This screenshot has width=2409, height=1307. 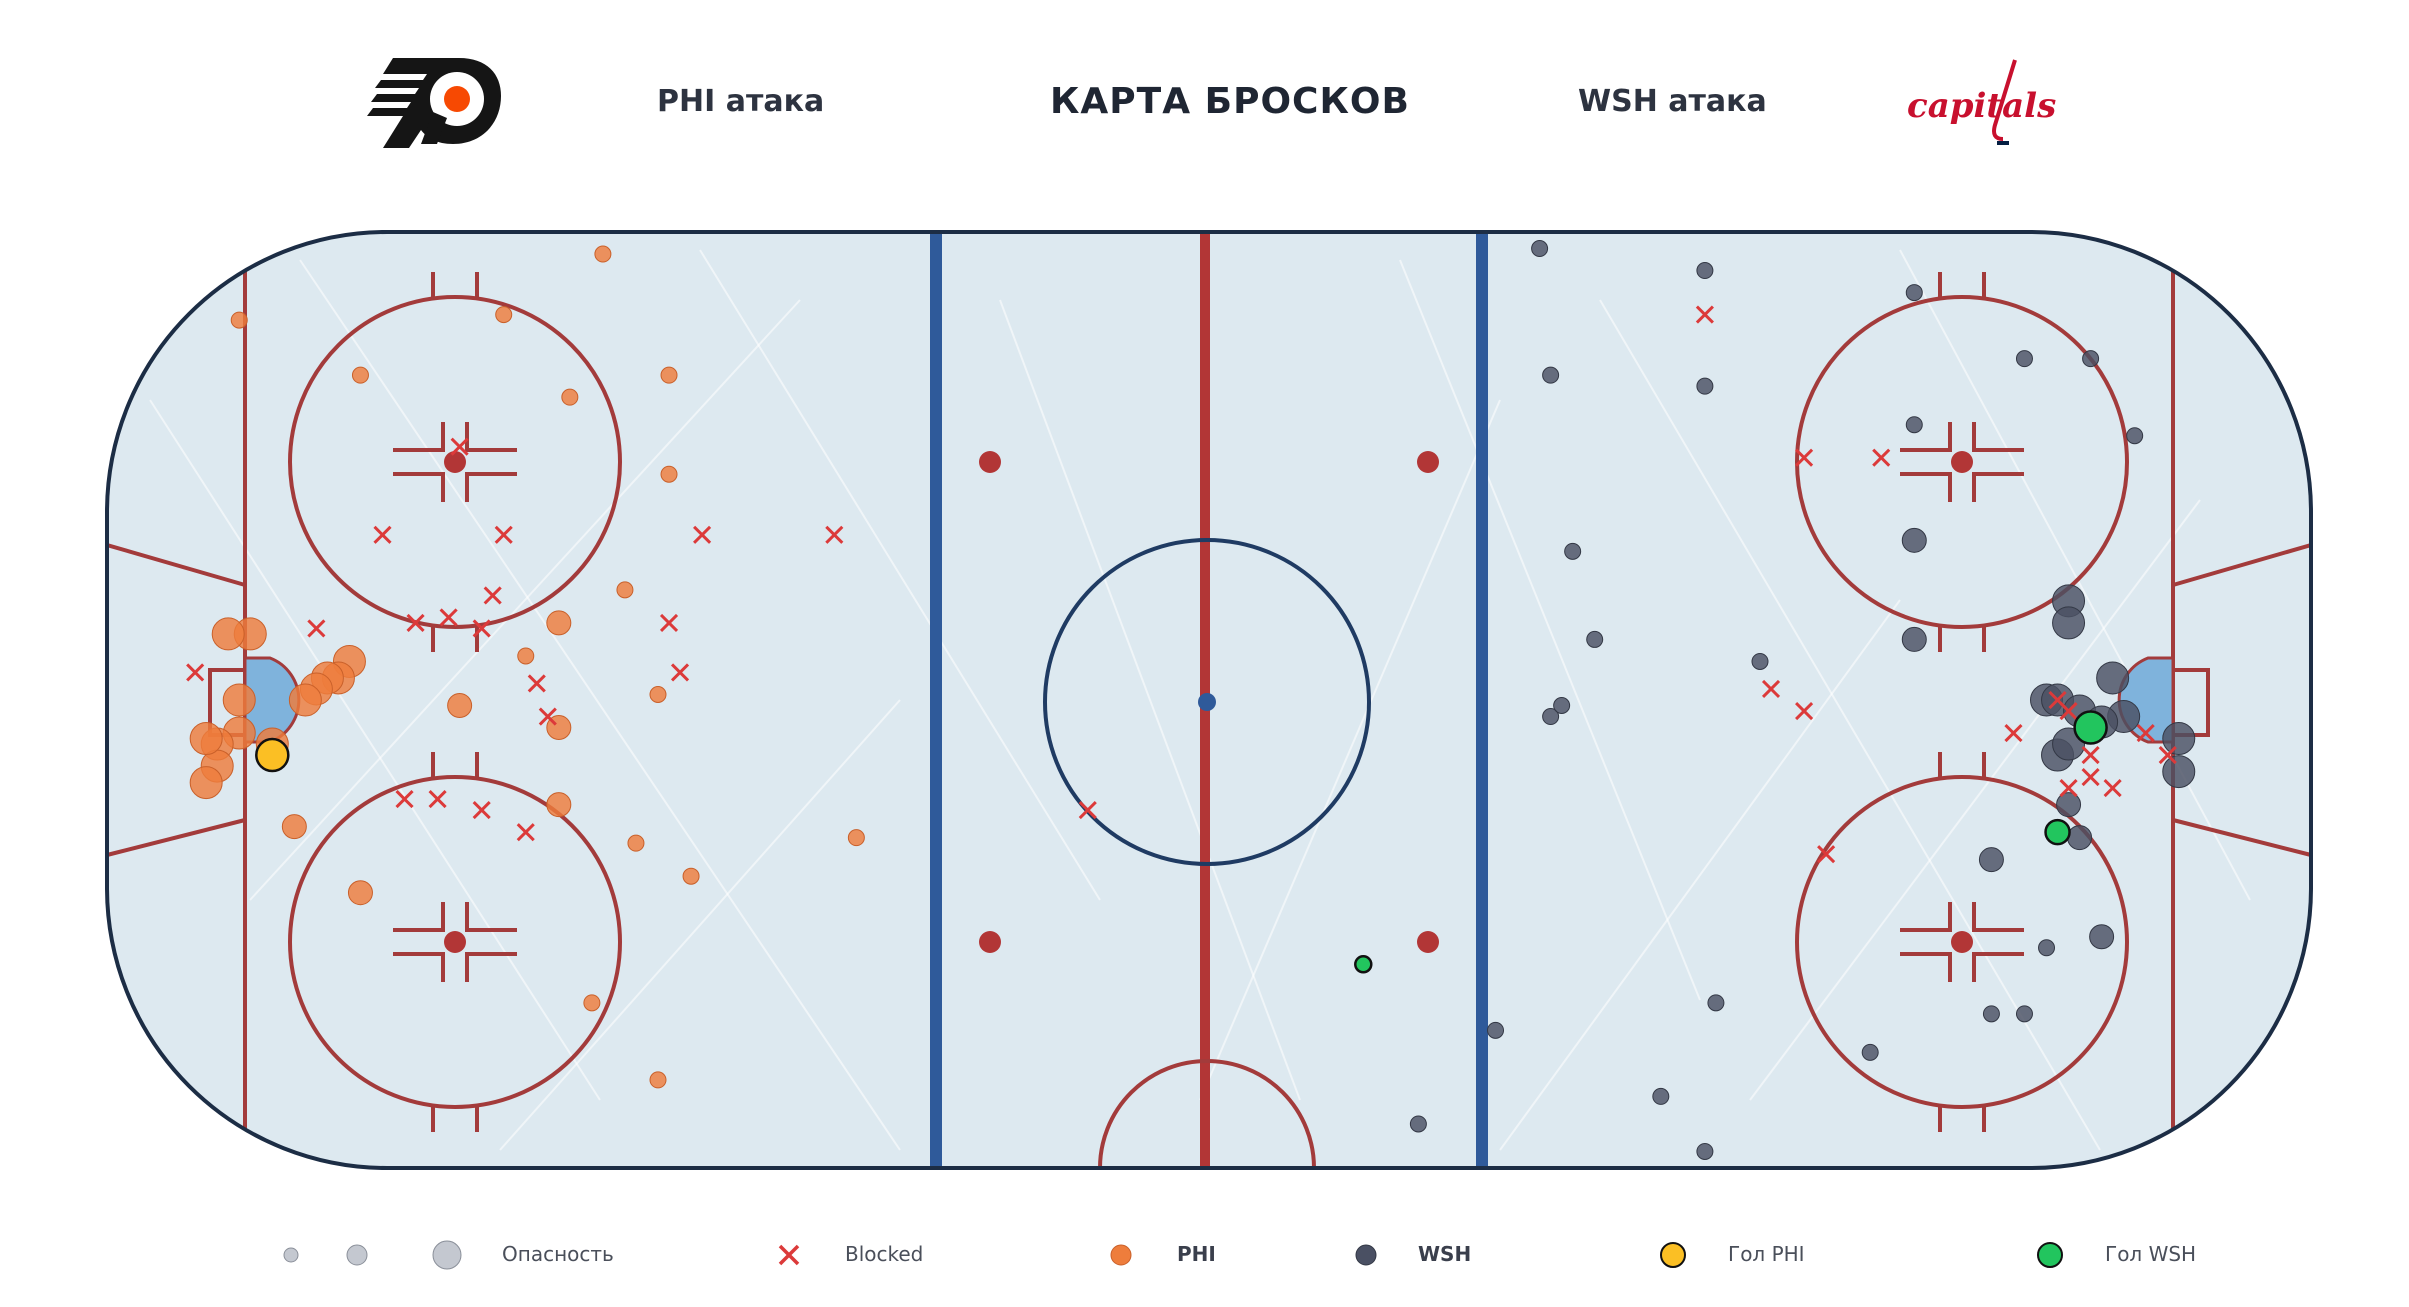 What do you see at coordinates (1981, 106) in the screenshot?
I see `capitals-logo-text: capitals` at bounding box center [1981, 106].